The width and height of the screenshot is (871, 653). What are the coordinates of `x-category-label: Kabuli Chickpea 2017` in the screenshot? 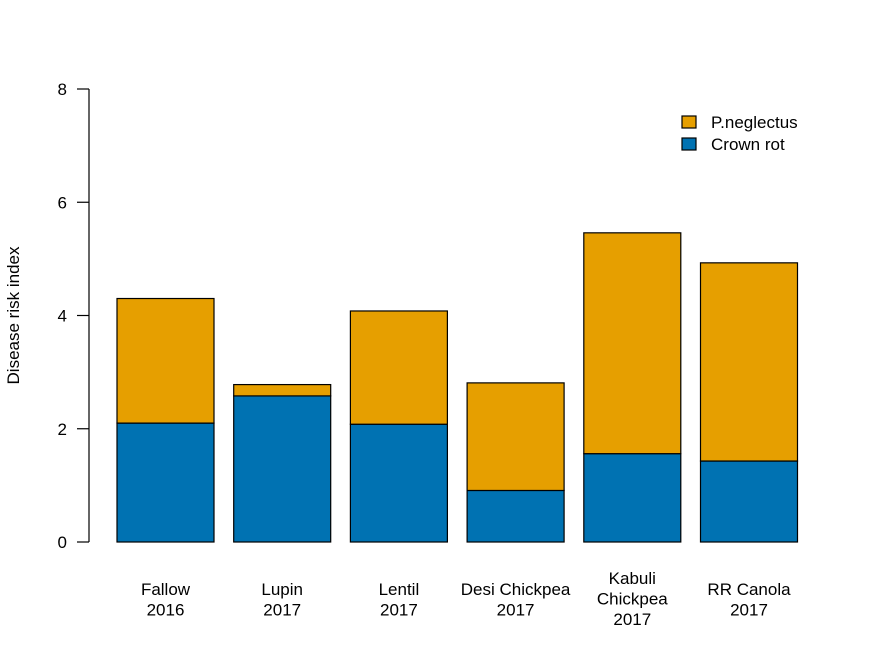 It's located at (632, 599).